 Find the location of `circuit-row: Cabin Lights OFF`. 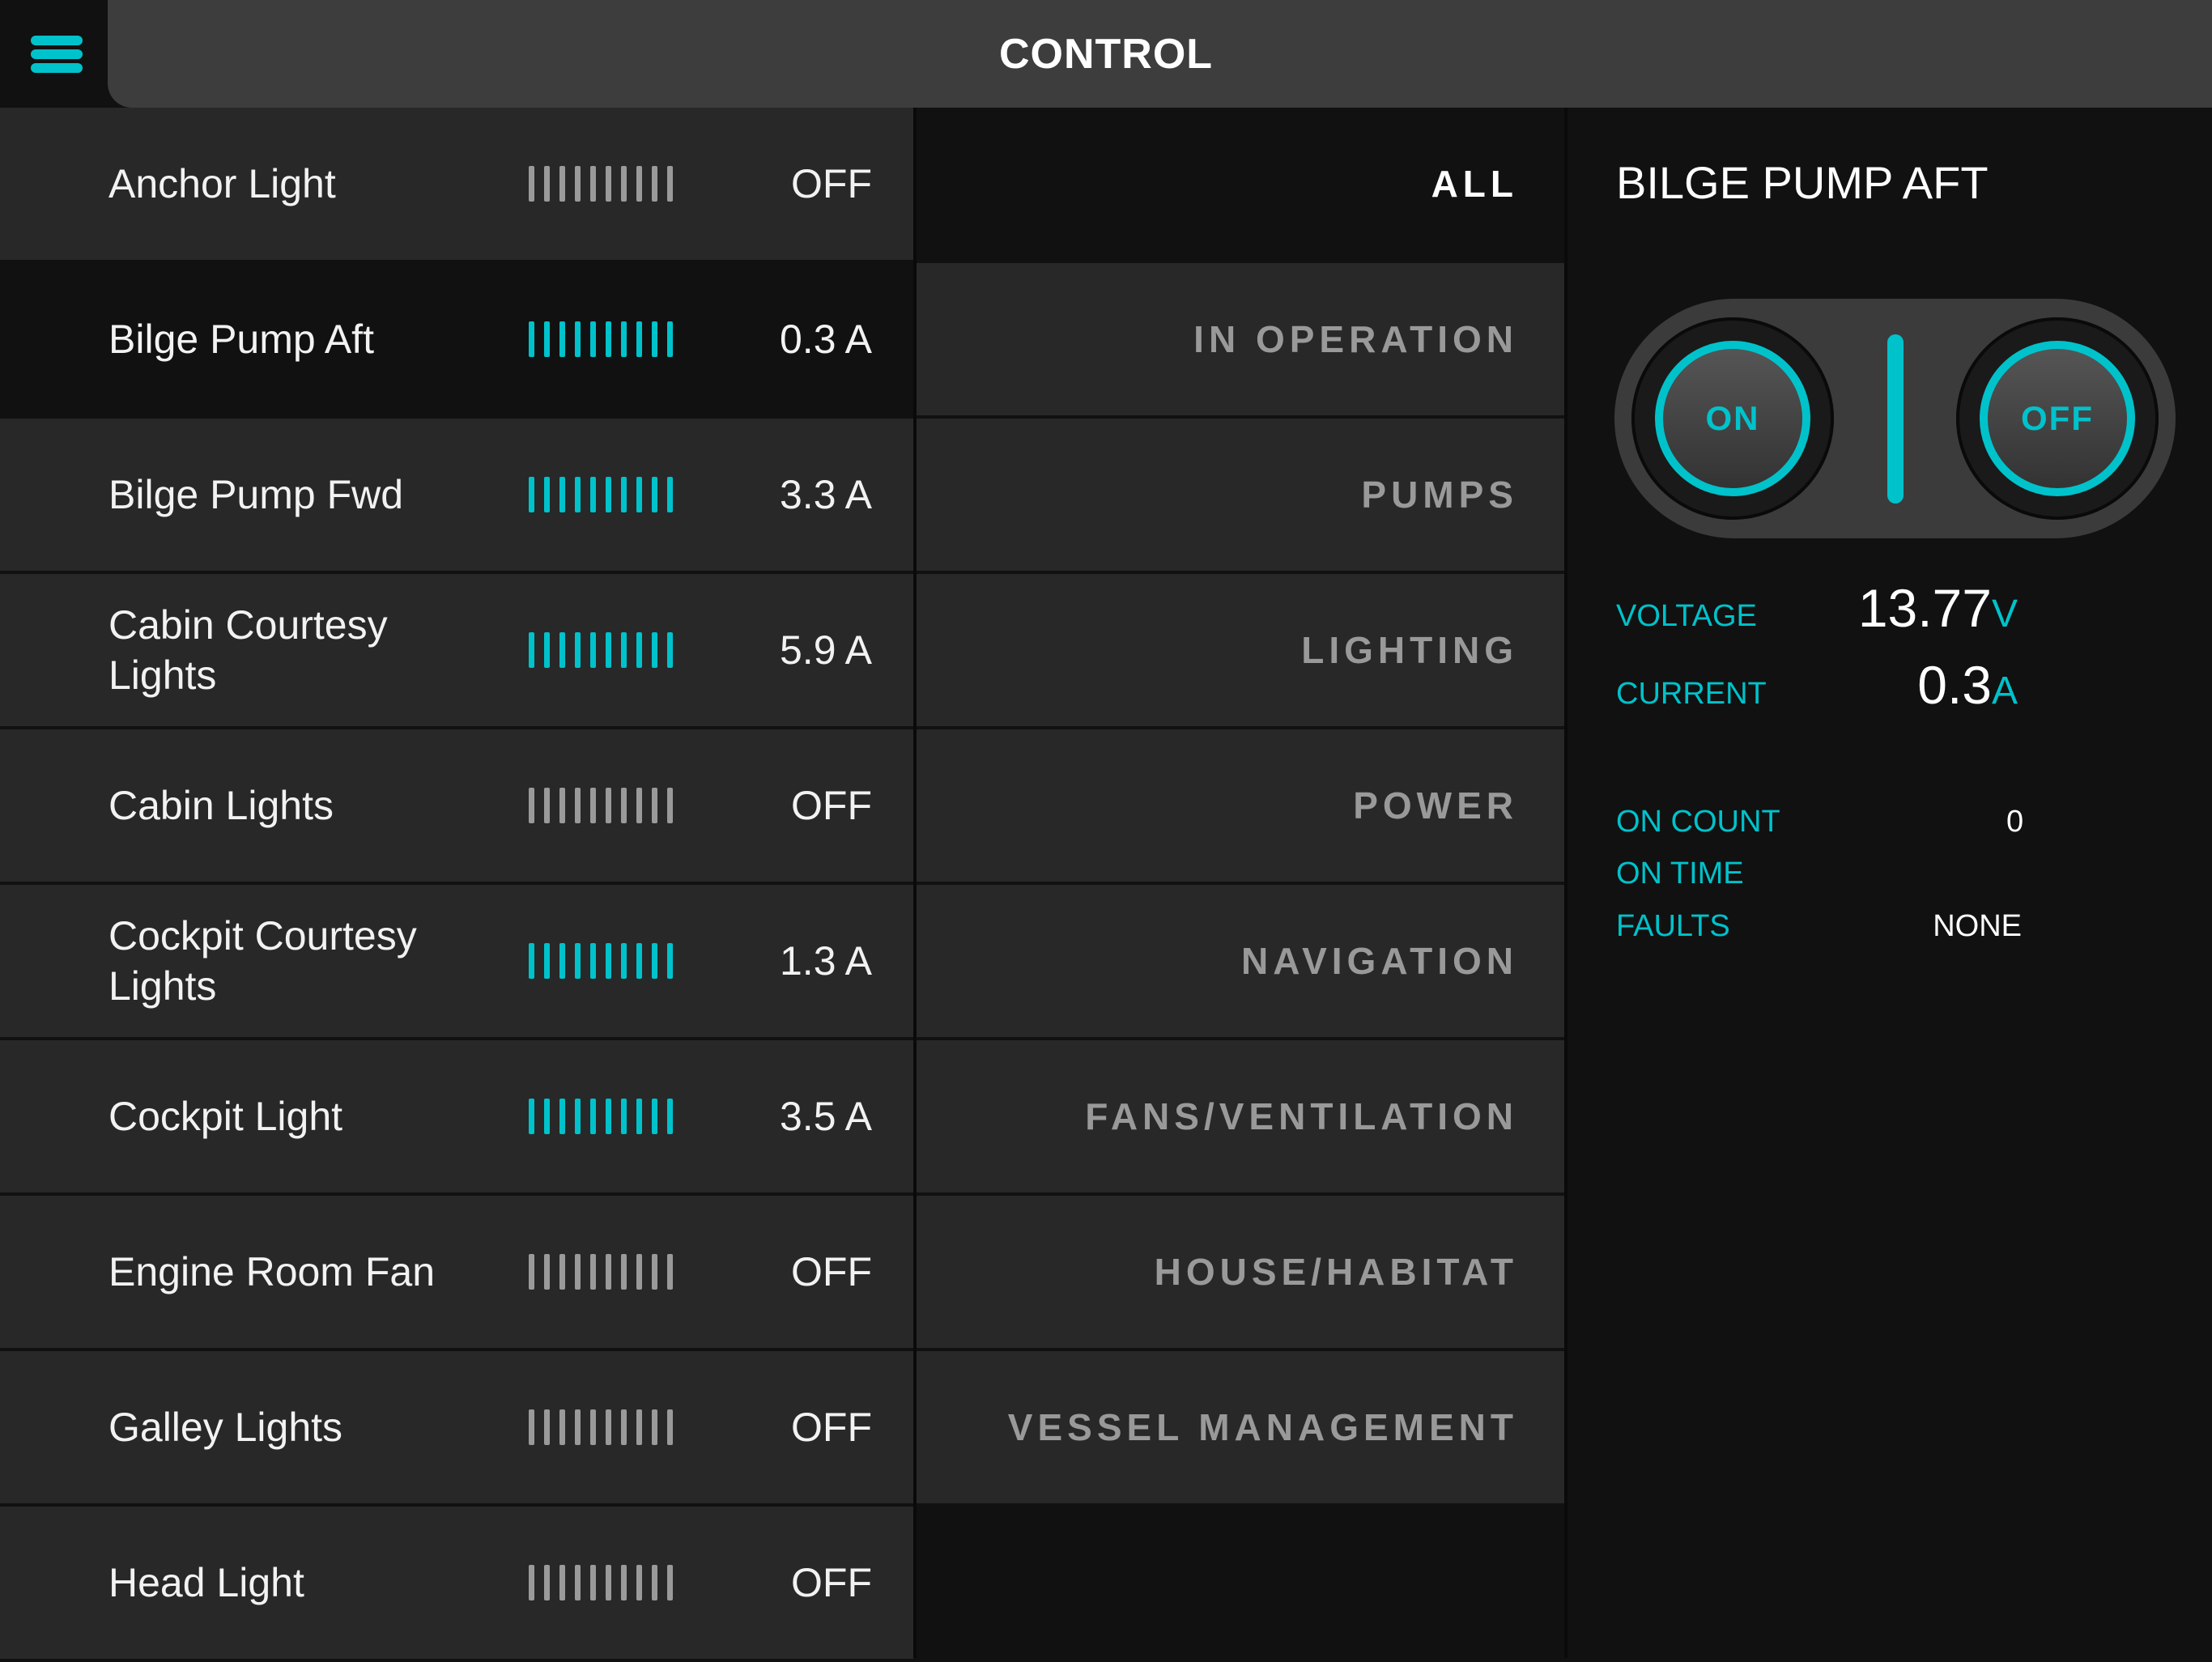

circuit-row: Cabin Lights OFF is located at coordinates (456, 807).